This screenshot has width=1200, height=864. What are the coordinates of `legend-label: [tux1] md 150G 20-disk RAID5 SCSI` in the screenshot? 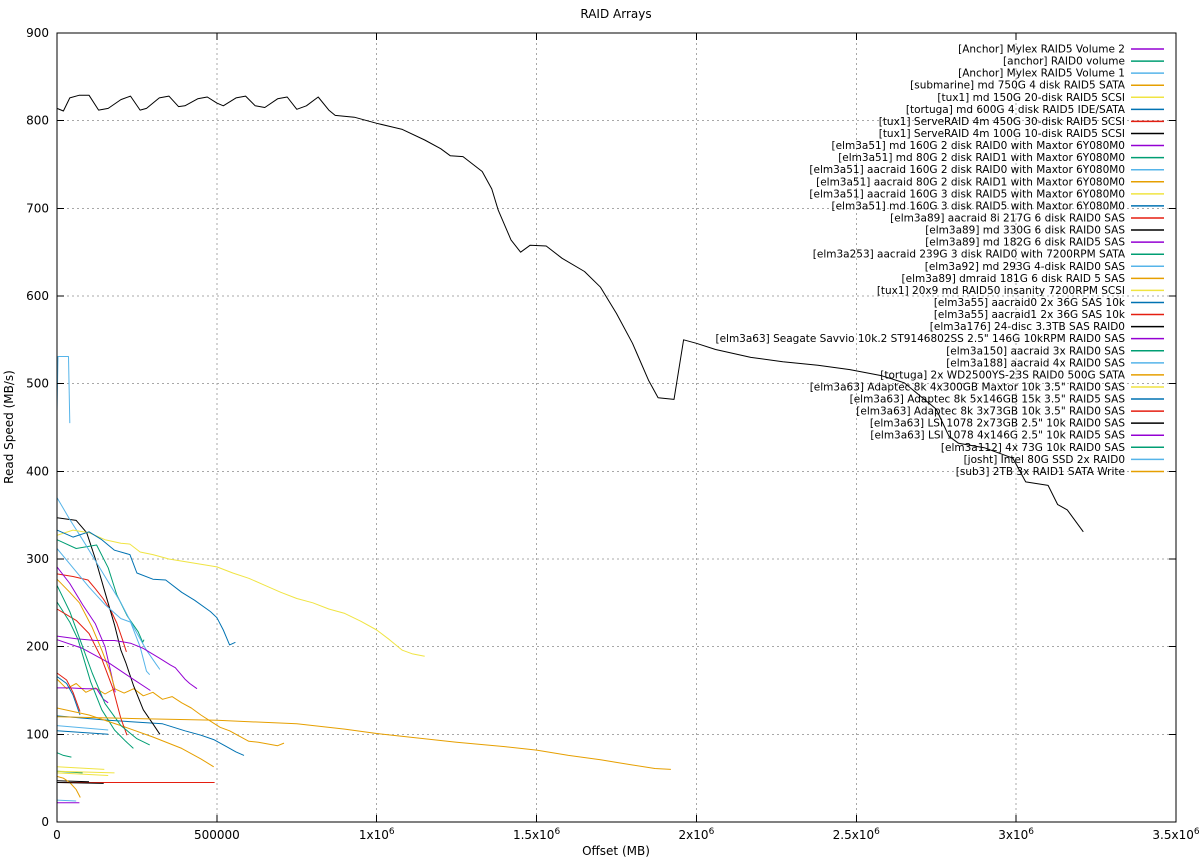 It's located at (1031, 98).